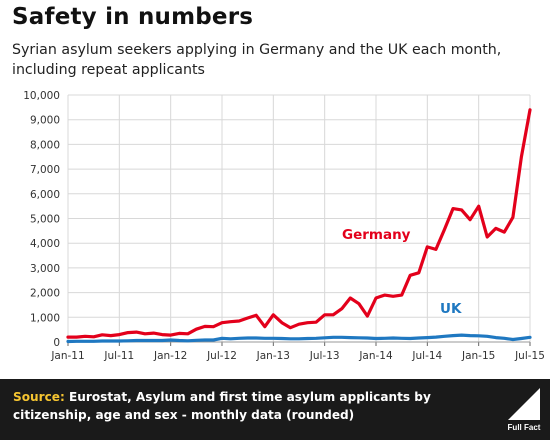  I want to click on y-tick-label: 2,000, so click(45, 294).